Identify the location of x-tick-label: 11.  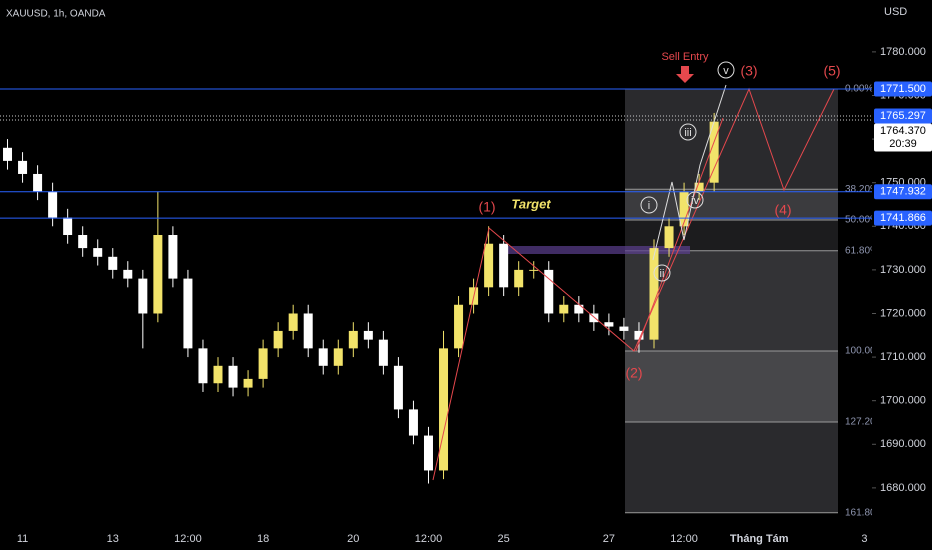
(22, 539).